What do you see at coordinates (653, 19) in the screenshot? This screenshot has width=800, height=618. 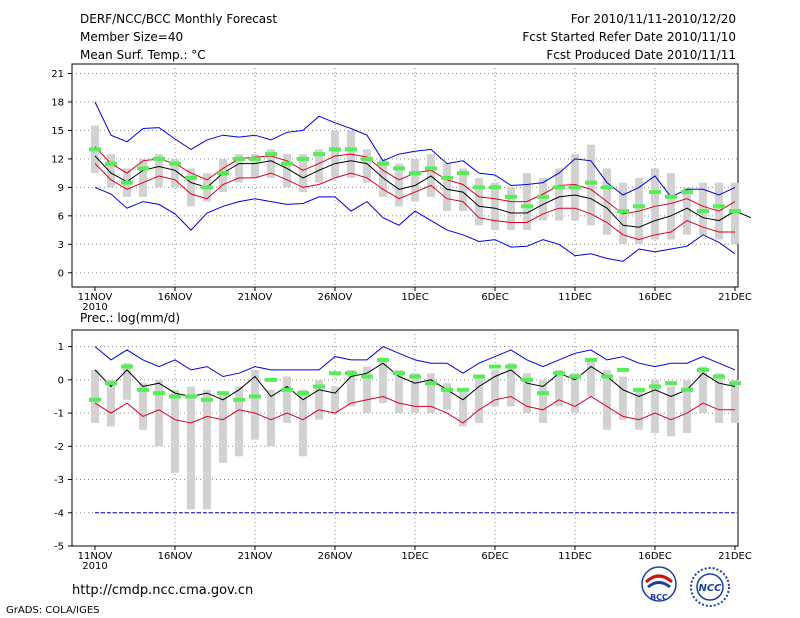 I see `forecast-period: For 2010/11/11-2010/12/20` at bounding box center [653, 19].